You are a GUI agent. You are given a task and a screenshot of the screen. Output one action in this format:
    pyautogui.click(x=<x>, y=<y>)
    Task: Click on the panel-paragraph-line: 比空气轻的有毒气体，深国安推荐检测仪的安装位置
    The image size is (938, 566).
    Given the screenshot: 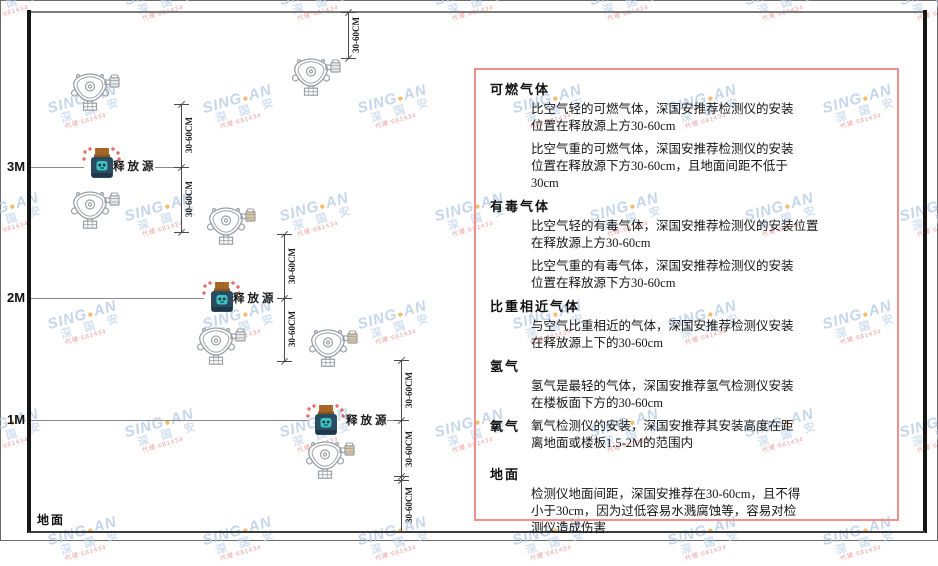 What is the action you would take?
    pyautogui.click(x=675, y=226)
    